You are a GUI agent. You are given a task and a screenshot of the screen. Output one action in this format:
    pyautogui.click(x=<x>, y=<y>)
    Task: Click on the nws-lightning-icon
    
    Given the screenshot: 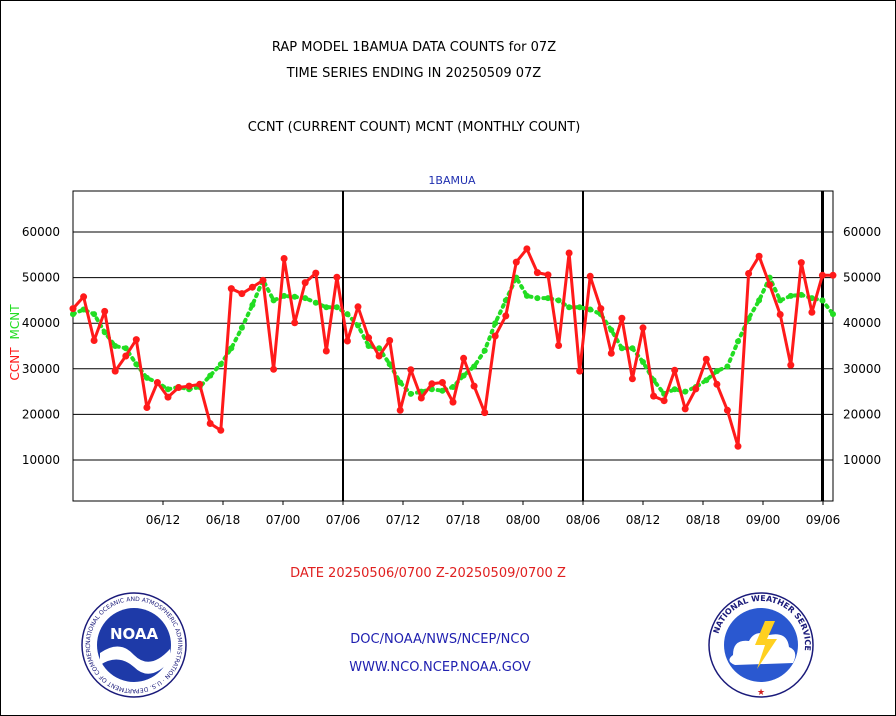 What is the action you would take?
    pyautogui.click(x=766, y=645)
    